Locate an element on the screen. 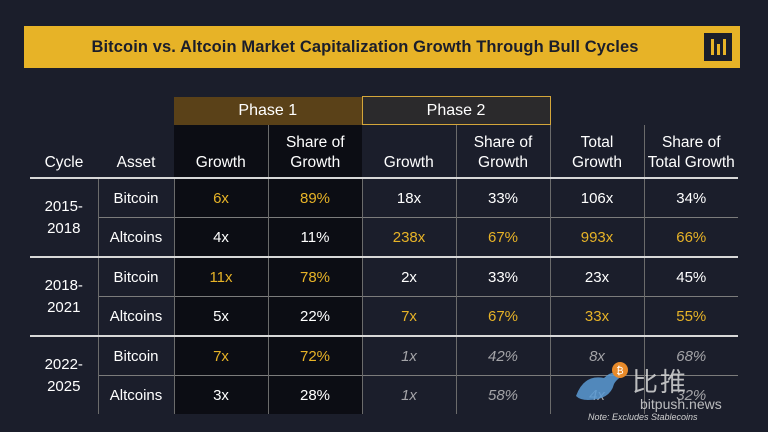 The height and width of the screenshot is (432, 768). total-growth-cell: 106x is located at coordinates (596, 197).